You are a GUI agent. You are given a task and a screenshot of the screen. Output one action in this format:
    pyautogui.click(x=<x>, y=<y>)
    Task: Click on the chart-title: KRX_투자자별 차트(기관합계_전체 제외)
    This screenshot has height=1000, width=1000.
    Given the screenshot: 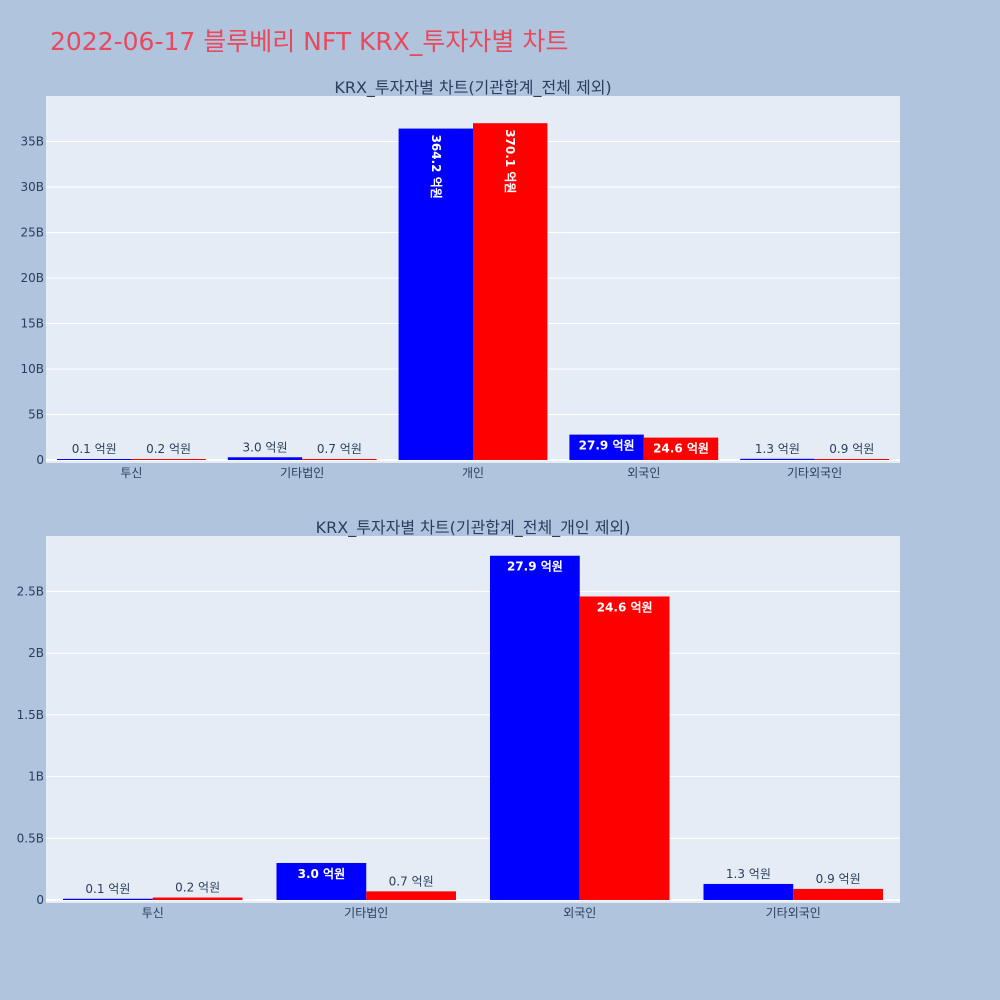 What is the action you would take?
    pyautogui.click(x=472, y=88)
    